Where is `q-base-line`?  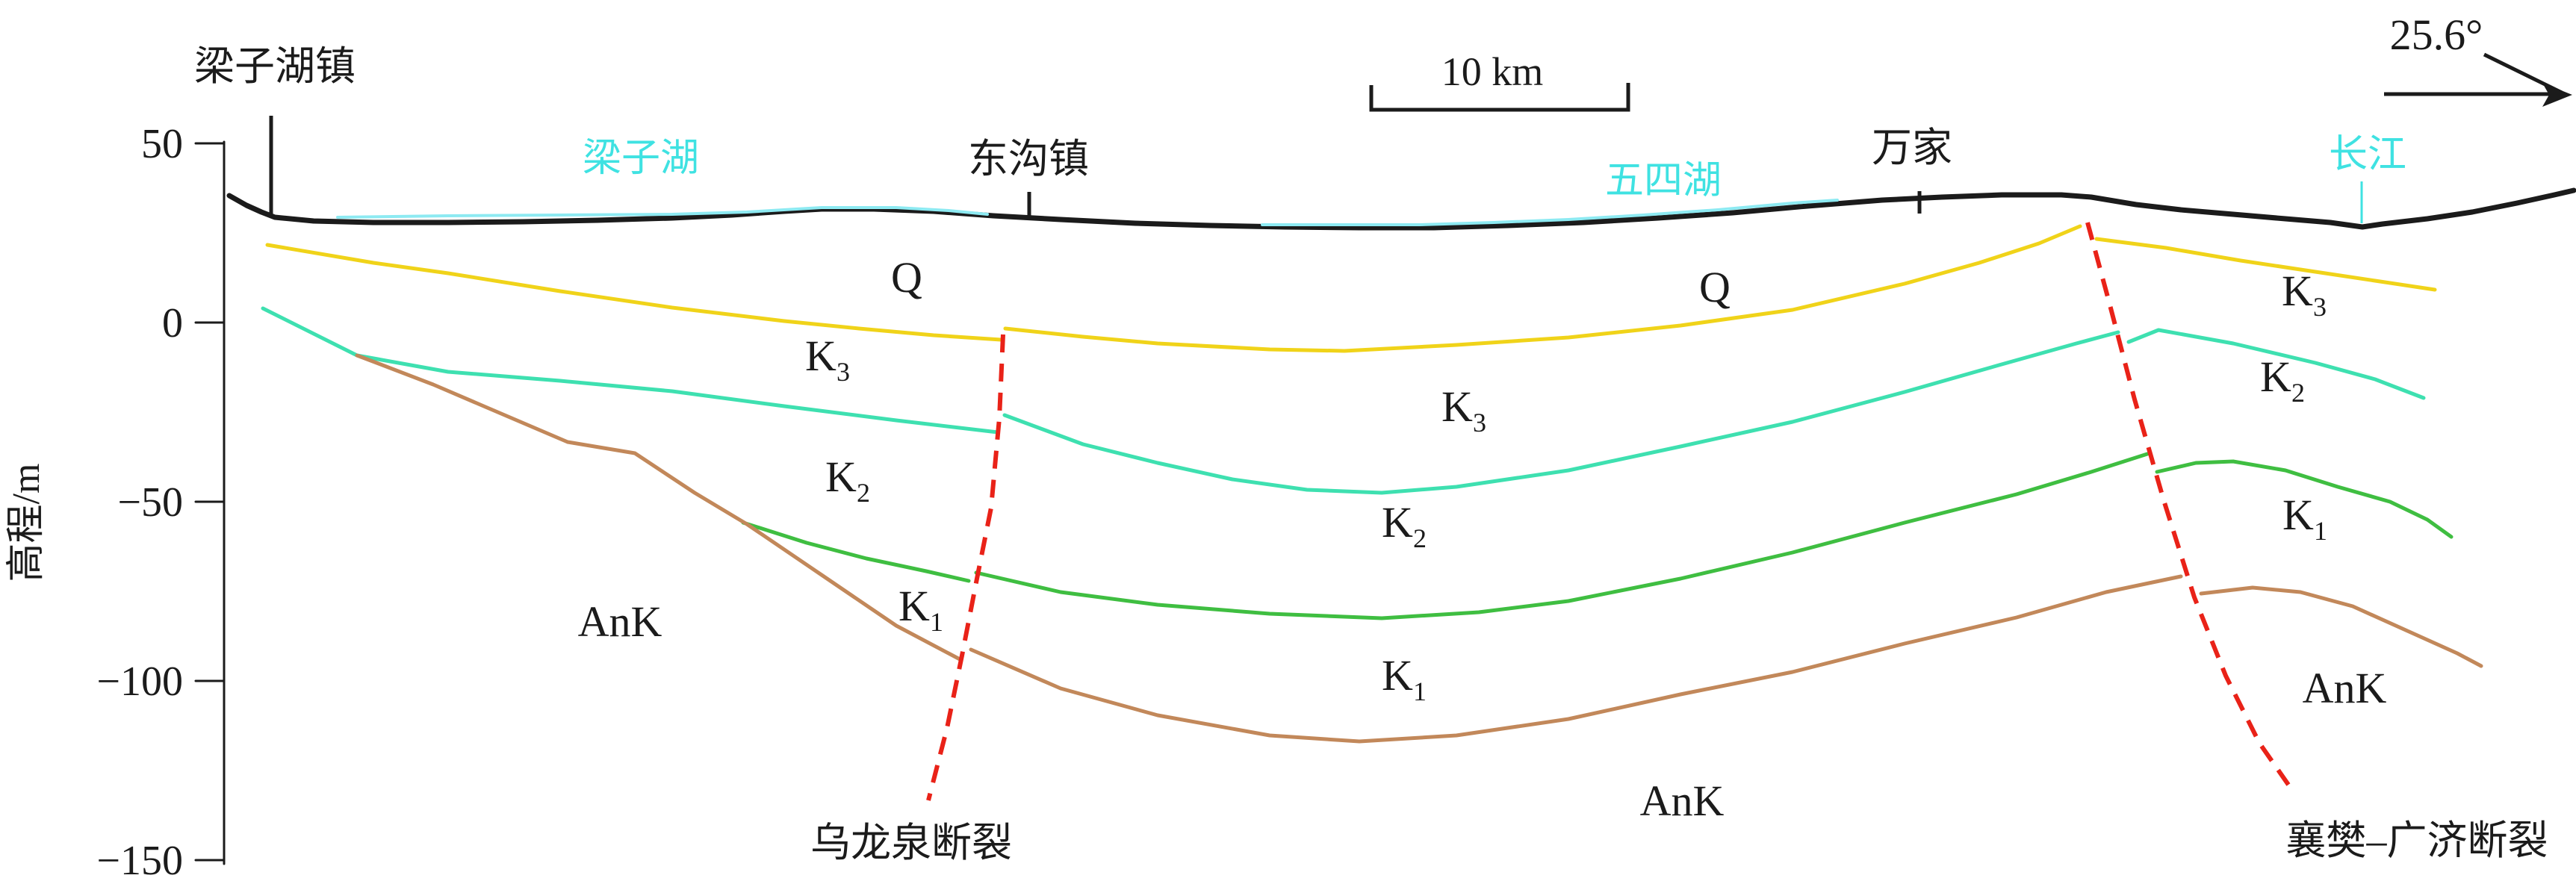
q-base-line is located at coordinates (1351, 288).